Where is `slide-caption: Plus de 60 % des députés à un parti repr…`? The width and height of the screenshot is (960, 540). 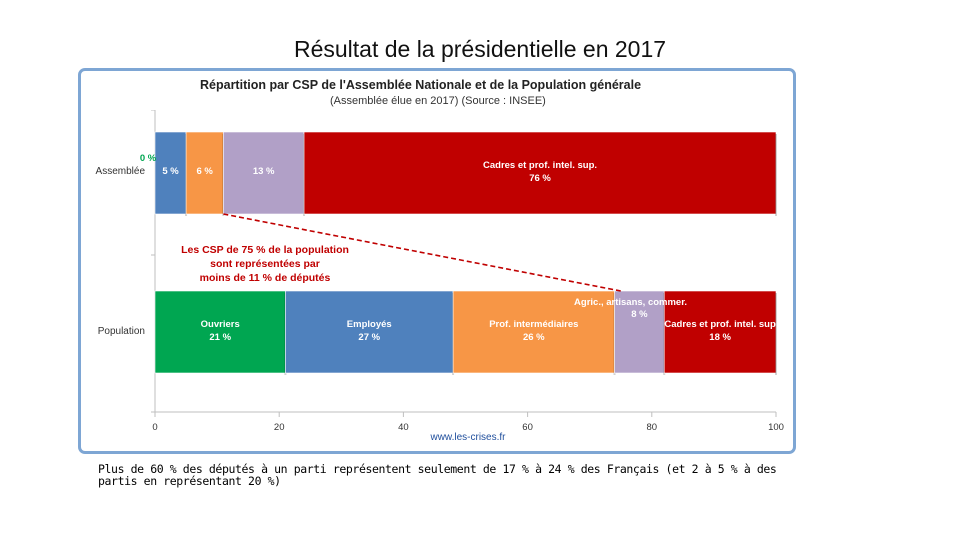 slide-caption: Plus de 60 % des députés à un parti repr… is located at coordinates (437, 475).